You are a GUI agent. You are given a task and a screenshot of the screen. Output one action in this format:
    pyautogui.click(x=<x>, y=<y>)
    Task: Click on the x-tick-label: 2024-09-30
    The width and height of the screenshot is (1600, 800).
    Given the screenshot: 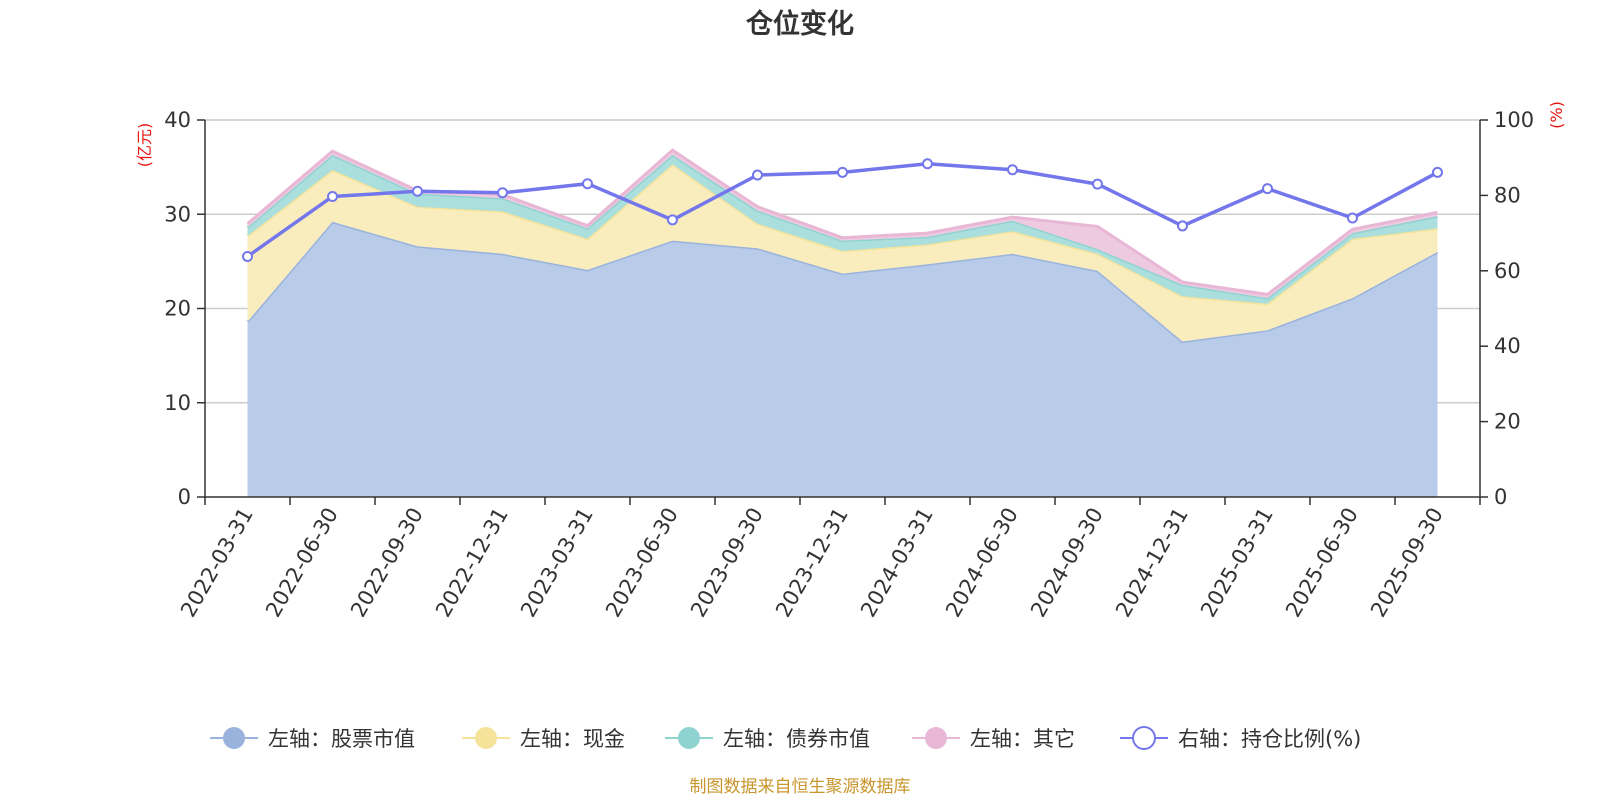 What is the action you would take?
    pyautogui.click(x=1067, y=563)
    